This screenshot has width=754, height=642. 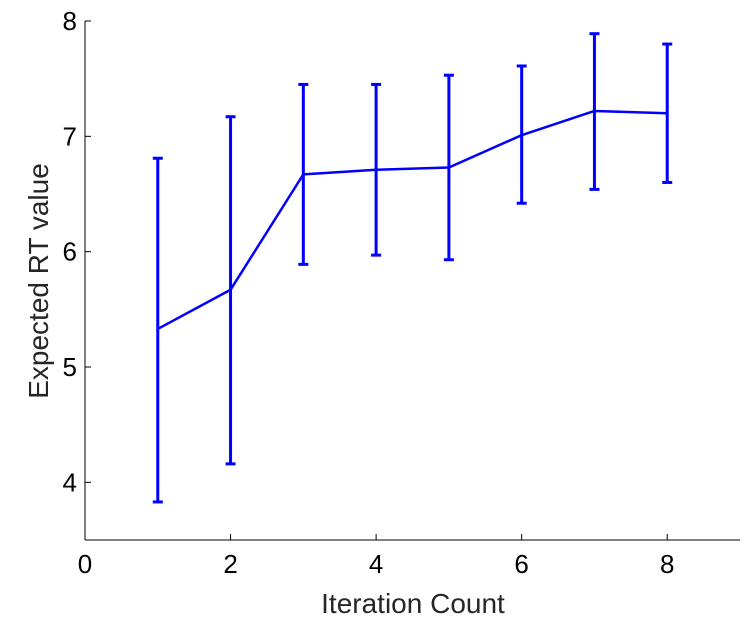 I want to click on x-tick-label: 2, so click(x=230, y=564).